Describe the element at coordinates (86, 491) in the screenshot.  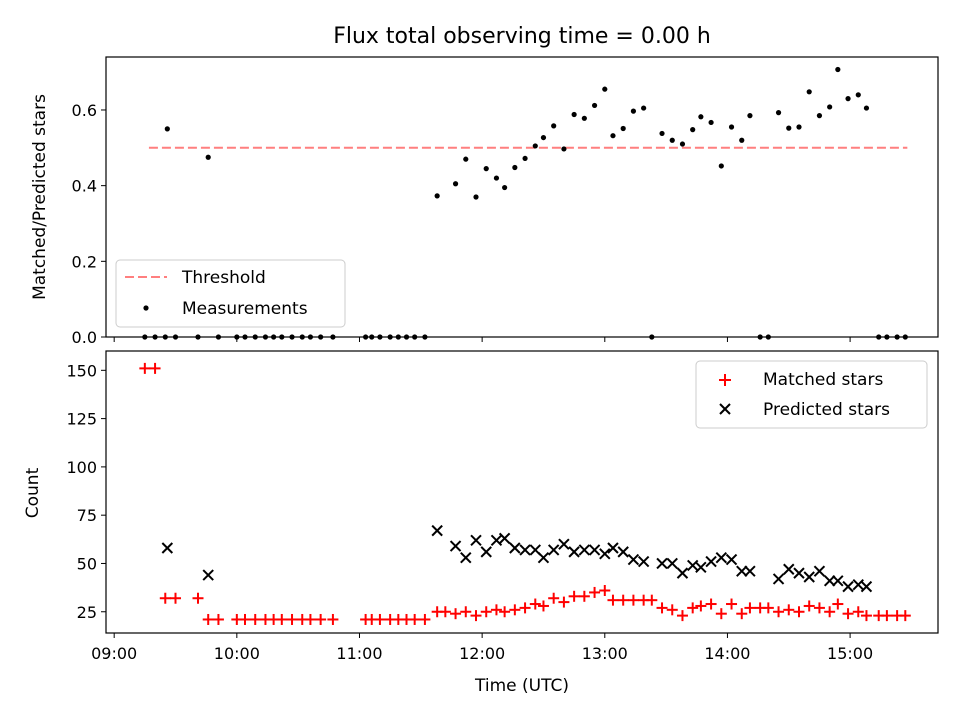
I see `bottom-y-axis: 25 50 75 100 125 150` at that location.